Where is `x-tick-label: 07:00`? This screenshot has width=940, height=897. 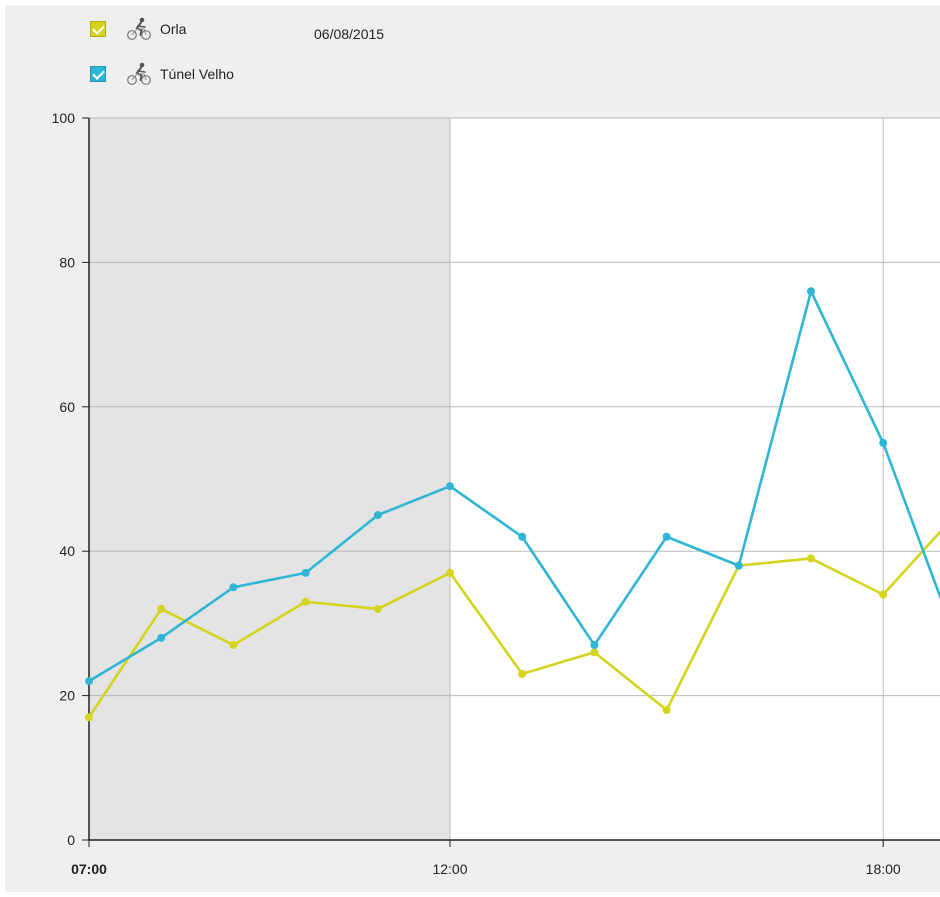 x-tick-label: 07:00 is located at coordinates (89, 869).